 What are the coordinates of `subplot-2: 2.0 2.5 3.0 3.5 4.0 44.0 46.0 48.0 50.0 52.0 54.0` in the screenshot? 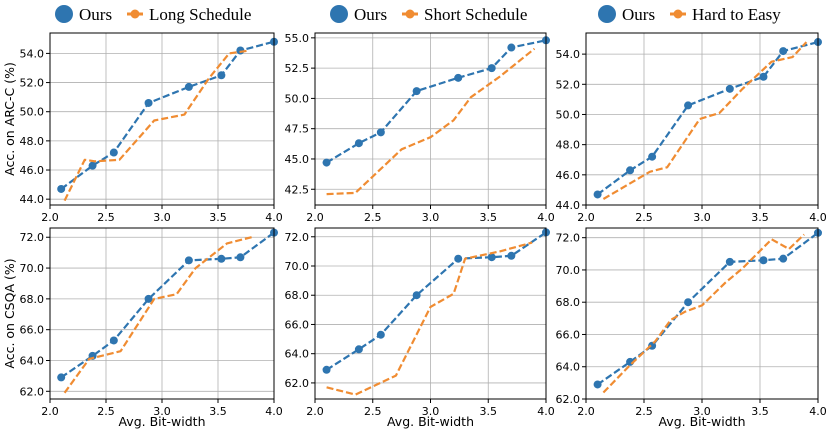 It's located at (691, 128).